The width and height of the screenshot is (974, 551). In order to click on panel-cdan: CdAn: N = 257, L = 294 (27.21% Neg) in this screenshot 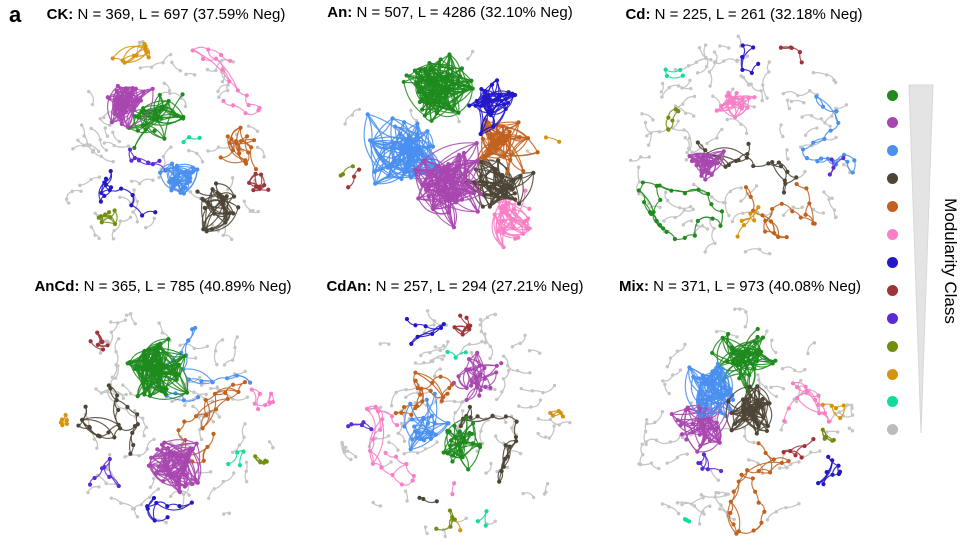, I will do `click(455, 410)`.